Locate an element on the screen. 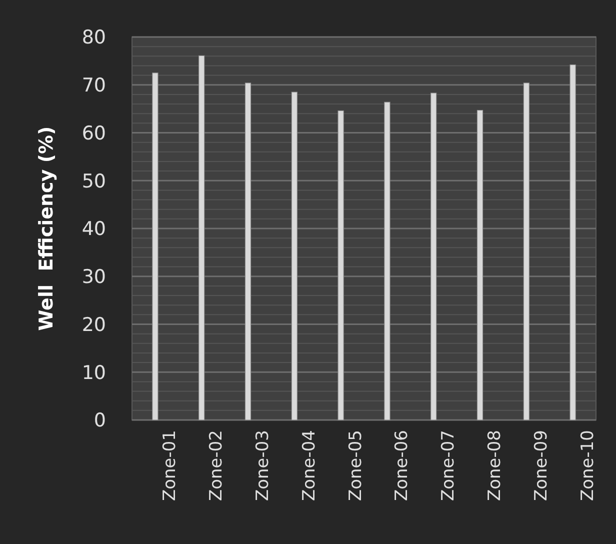  y-tick-label: 0 is located at coordinates (100, 421).